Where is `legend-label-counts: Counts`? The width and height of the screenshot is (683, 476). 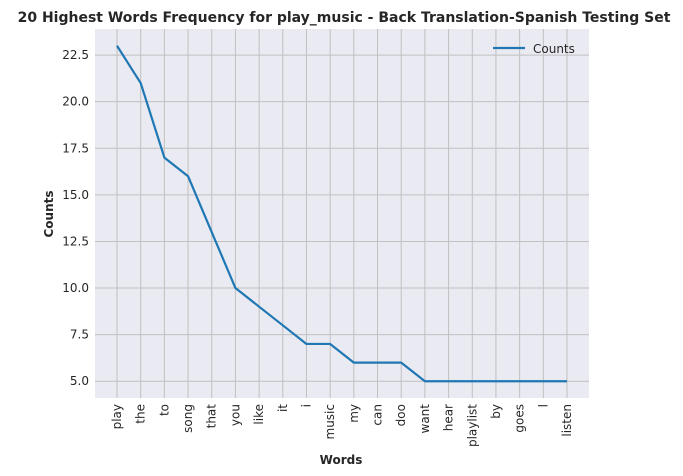
legend-label-counts: Counts is located at coordinates (554, 49).